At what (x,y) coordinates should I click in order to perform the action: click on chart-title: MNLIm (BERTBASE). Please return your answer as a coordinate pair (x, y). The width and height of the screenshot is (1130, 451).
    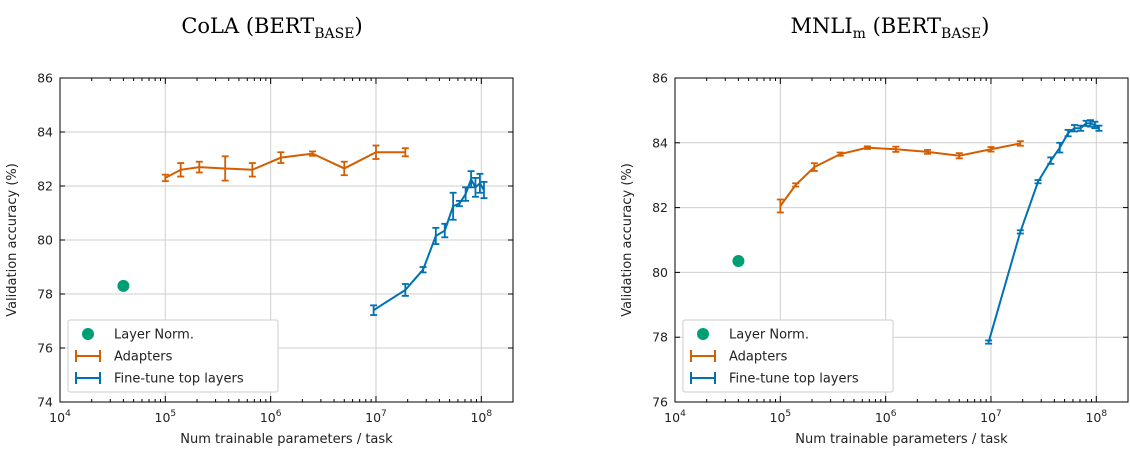
    Looking at the image, I should click on (890, 28).